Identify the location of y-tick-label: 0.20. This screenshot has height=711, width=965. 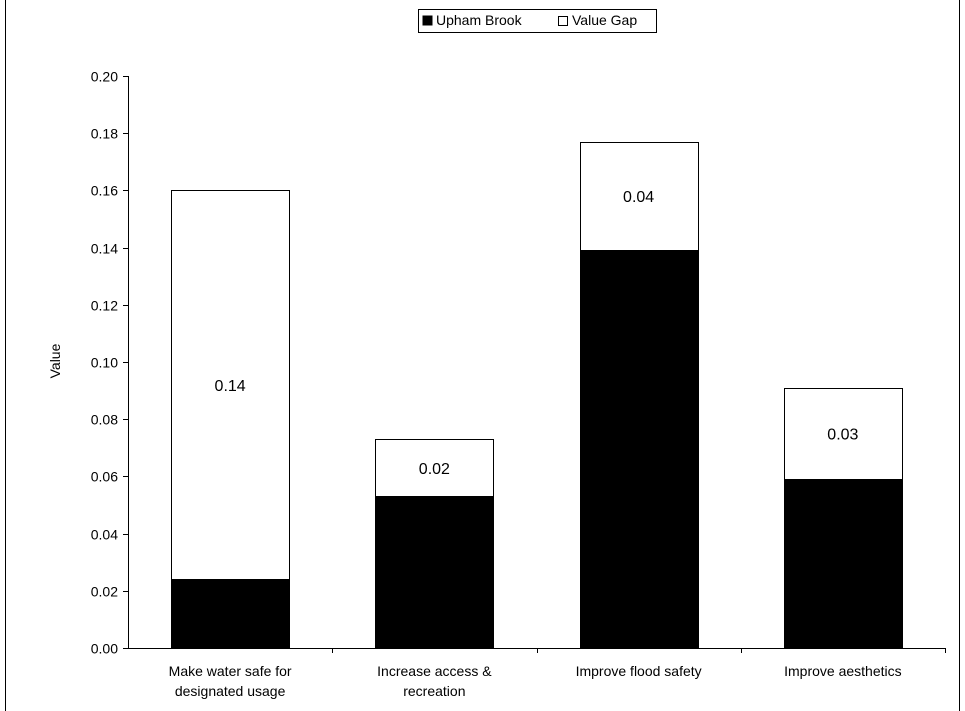
(104, 77).